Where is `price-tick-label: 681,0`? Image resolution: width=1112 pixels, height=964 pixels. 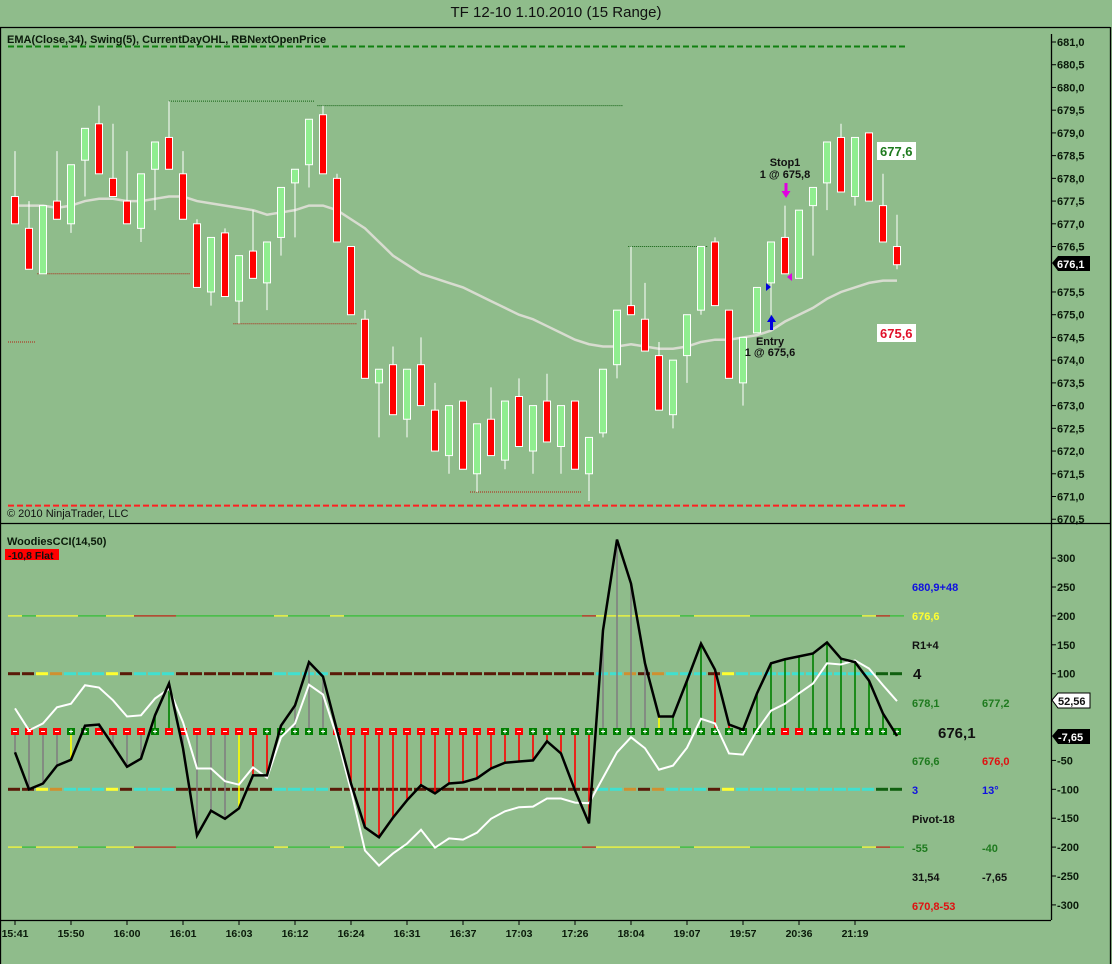 price-tick-label: 681,0 is located at coordinates (1071, 43).